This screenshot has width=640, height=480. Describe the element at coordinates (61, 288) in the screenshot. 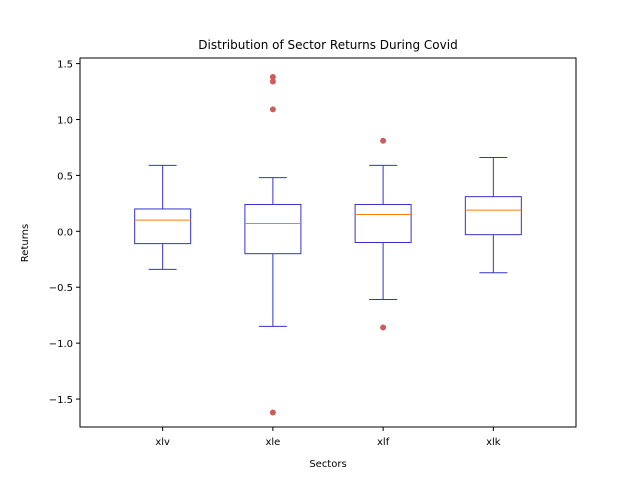

I see `y-tick-label: −0.5` at that location.